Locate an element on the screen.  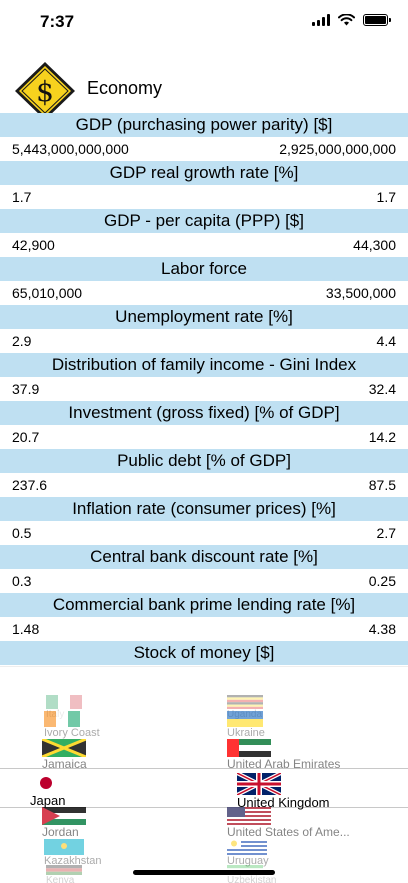
row-values: 0.5 2.7 is located at coordinates (204, 533).